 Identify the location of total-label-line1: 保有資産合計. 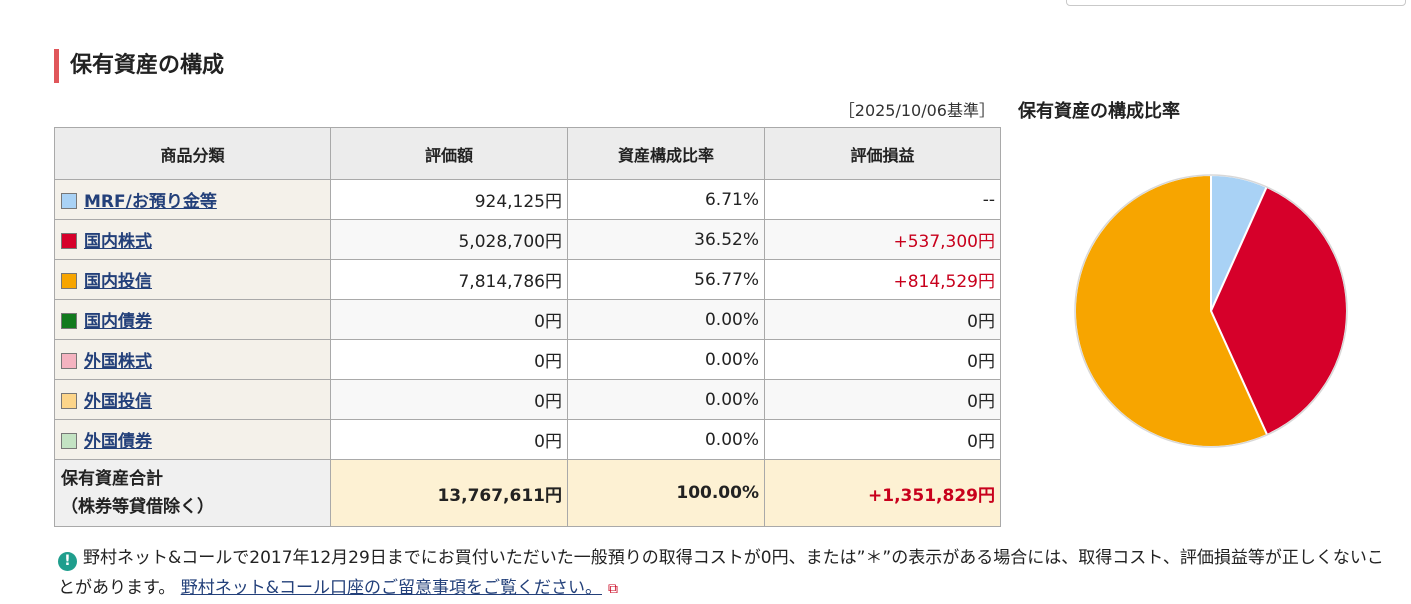
(112, 479).